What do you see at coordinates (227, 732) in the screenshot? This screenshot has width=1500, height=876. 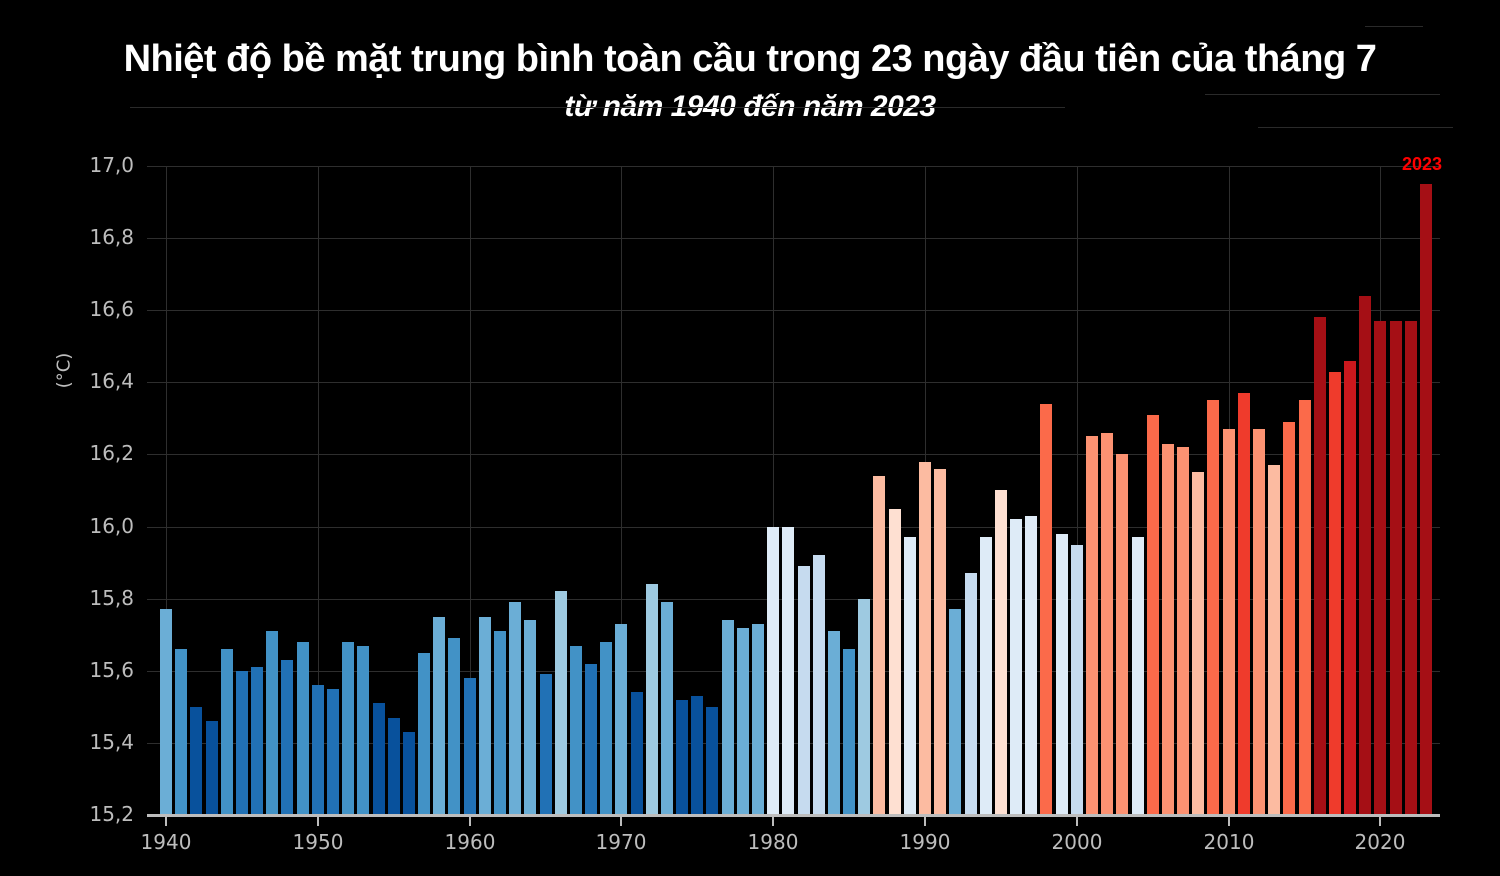 I see `bar-1944` at bounding box center [227, 732].